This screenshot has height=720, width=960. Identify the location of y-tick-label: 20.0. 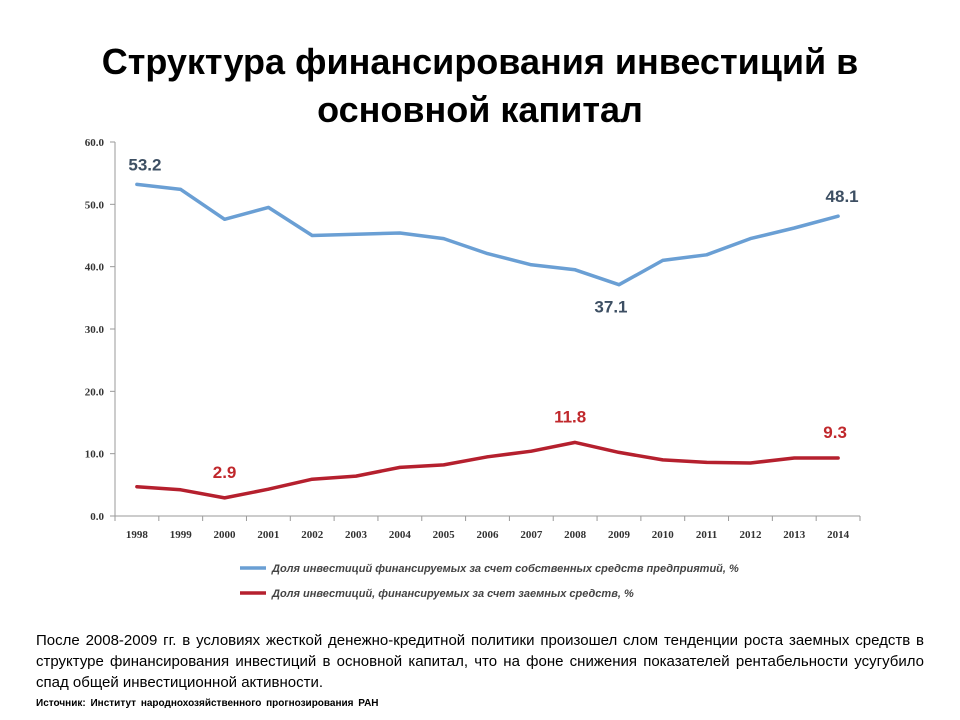
(95, 392).